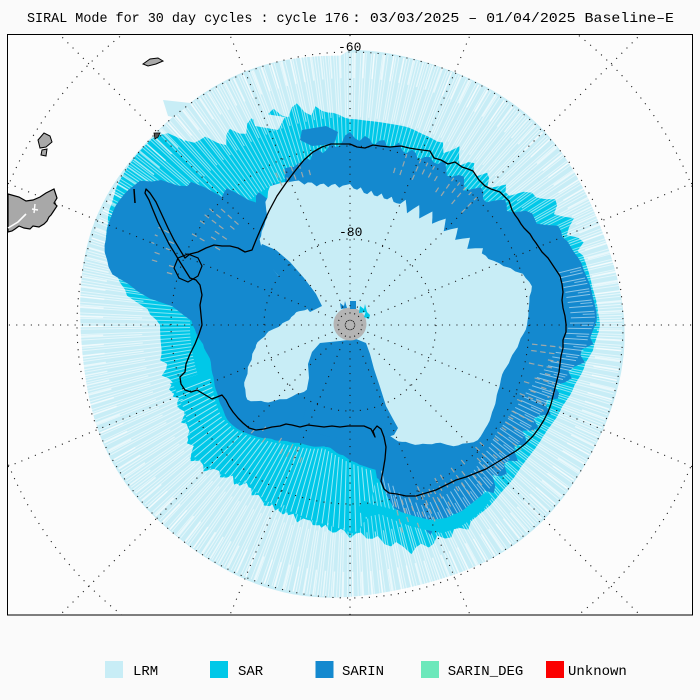 The height and width of the screenshot is (700, 700). What do you see at coordinates (597, 672) in the screenshot?
I see `svg-text: Unknown` at bounding box center [597, 672].